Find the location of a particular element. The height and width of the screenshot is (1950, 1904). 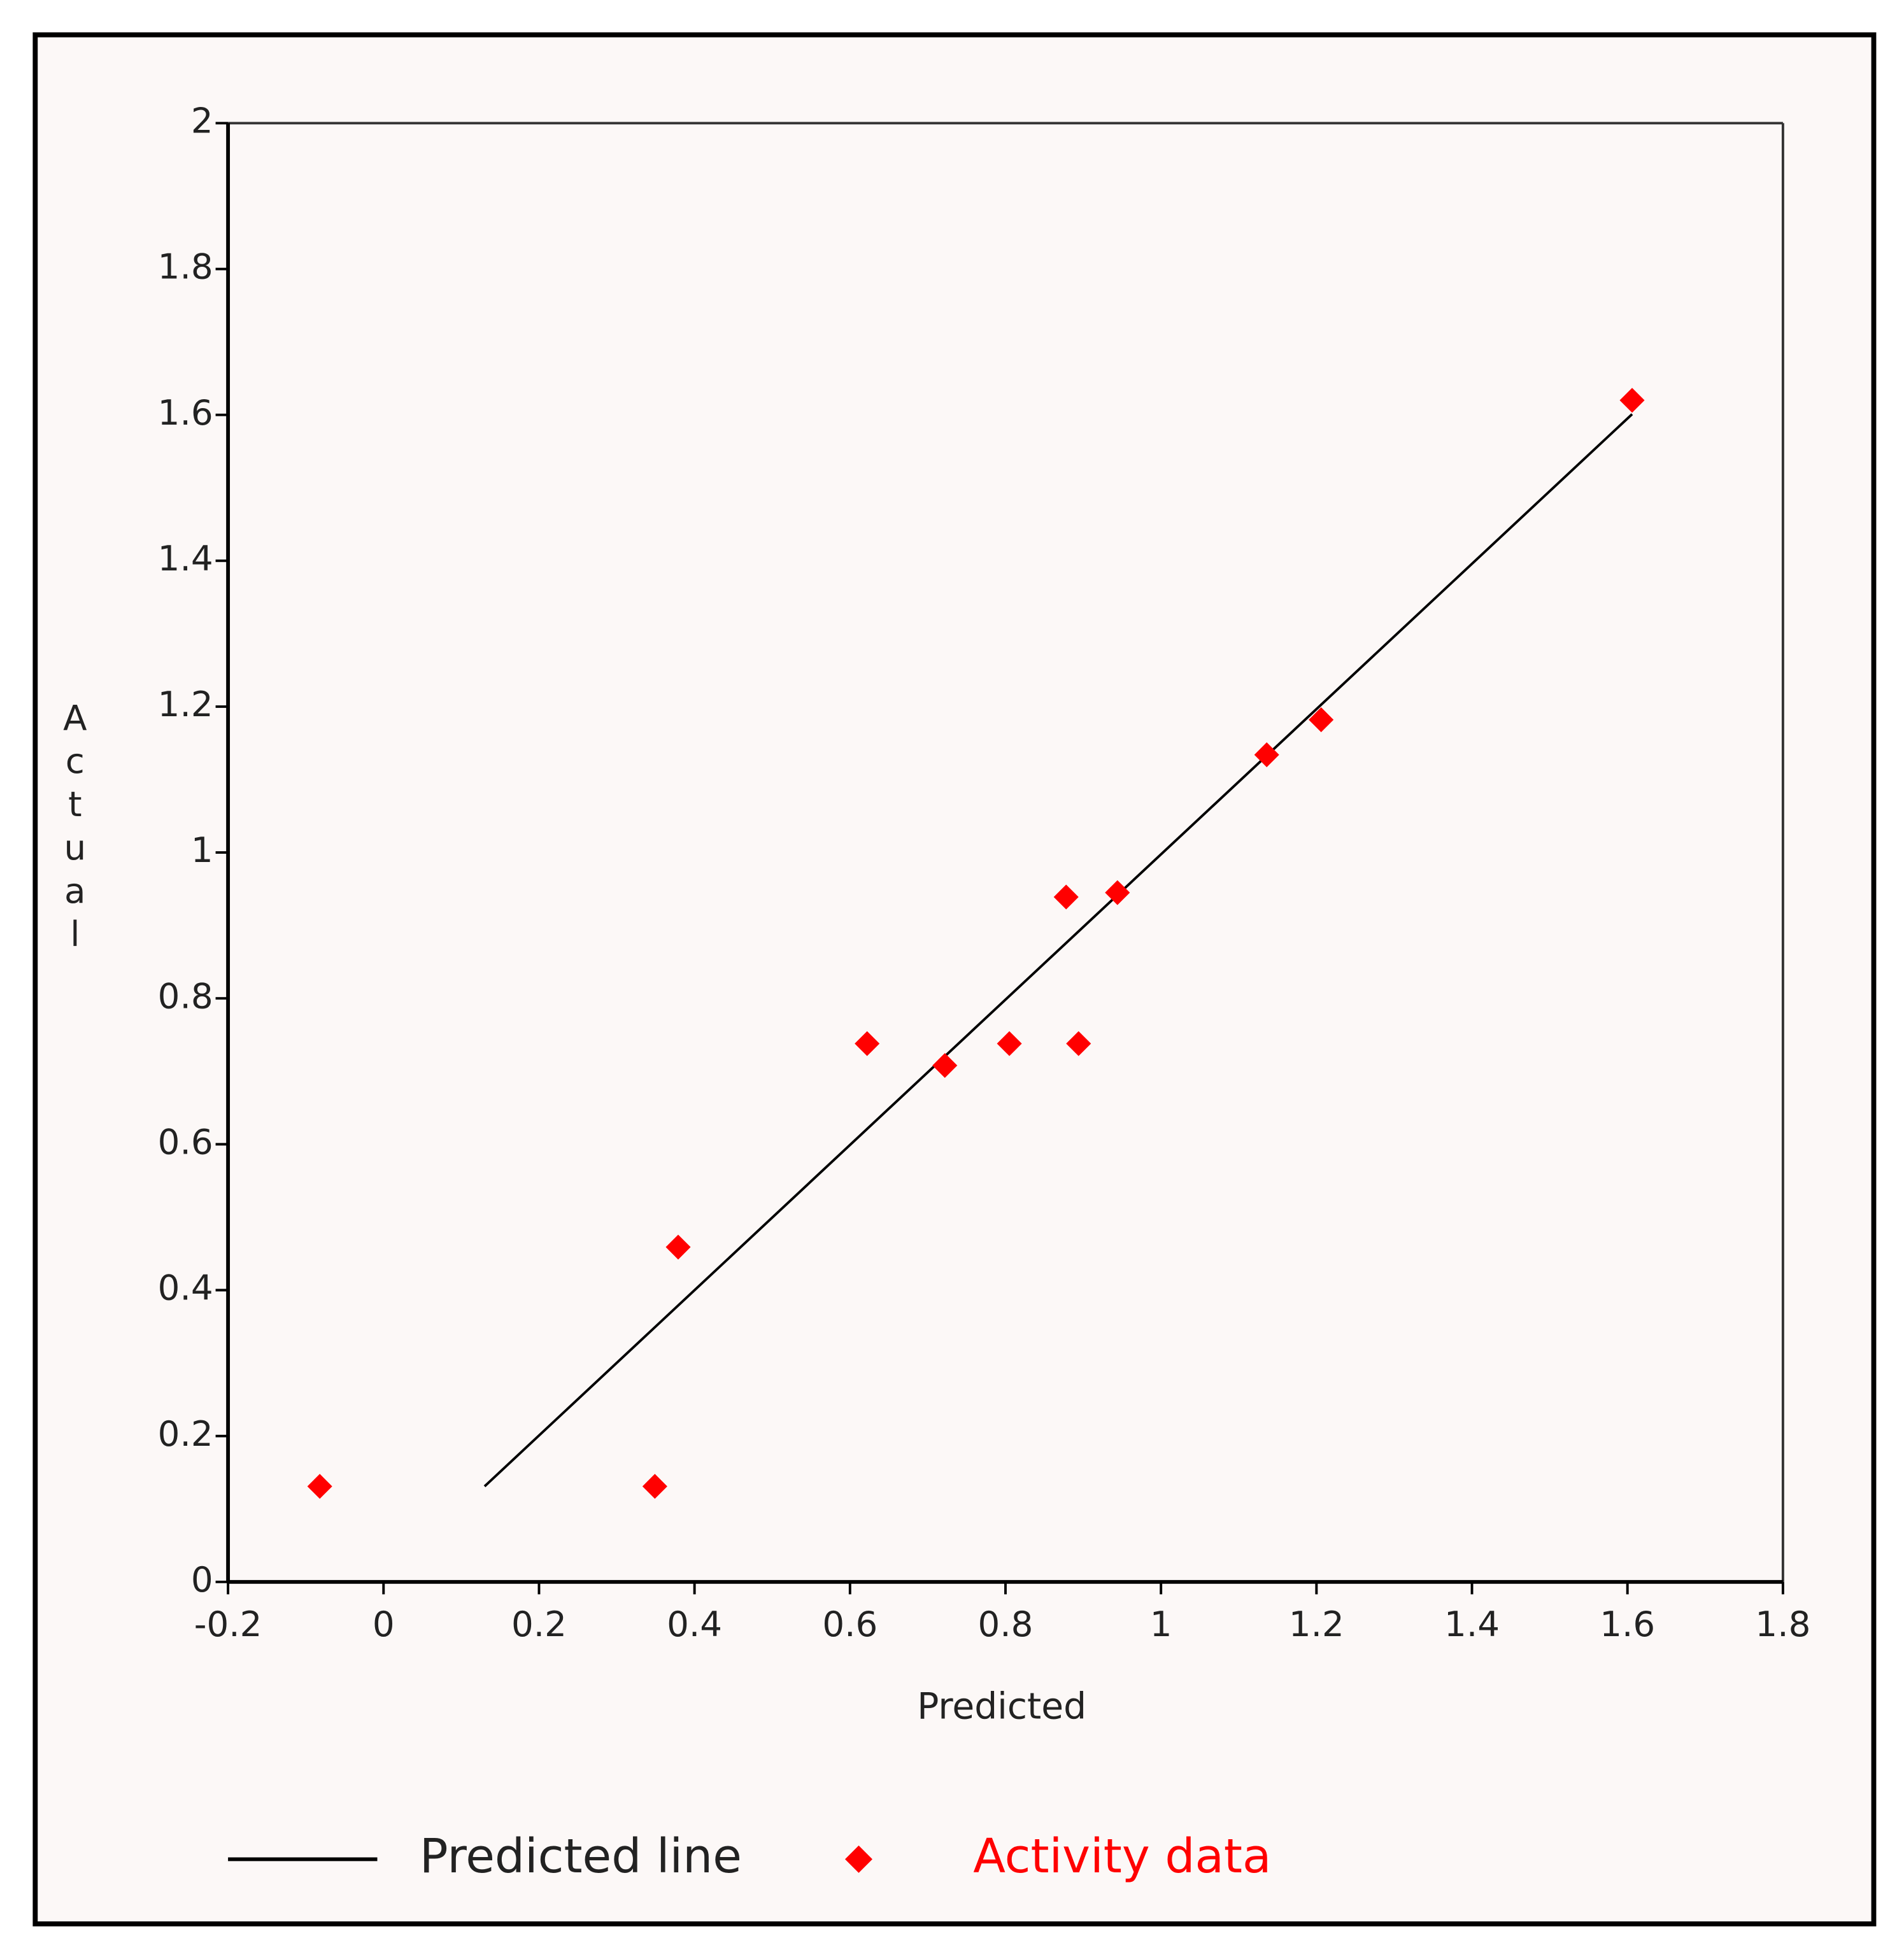

legend-swatch is located at coordinates (858, 1859).